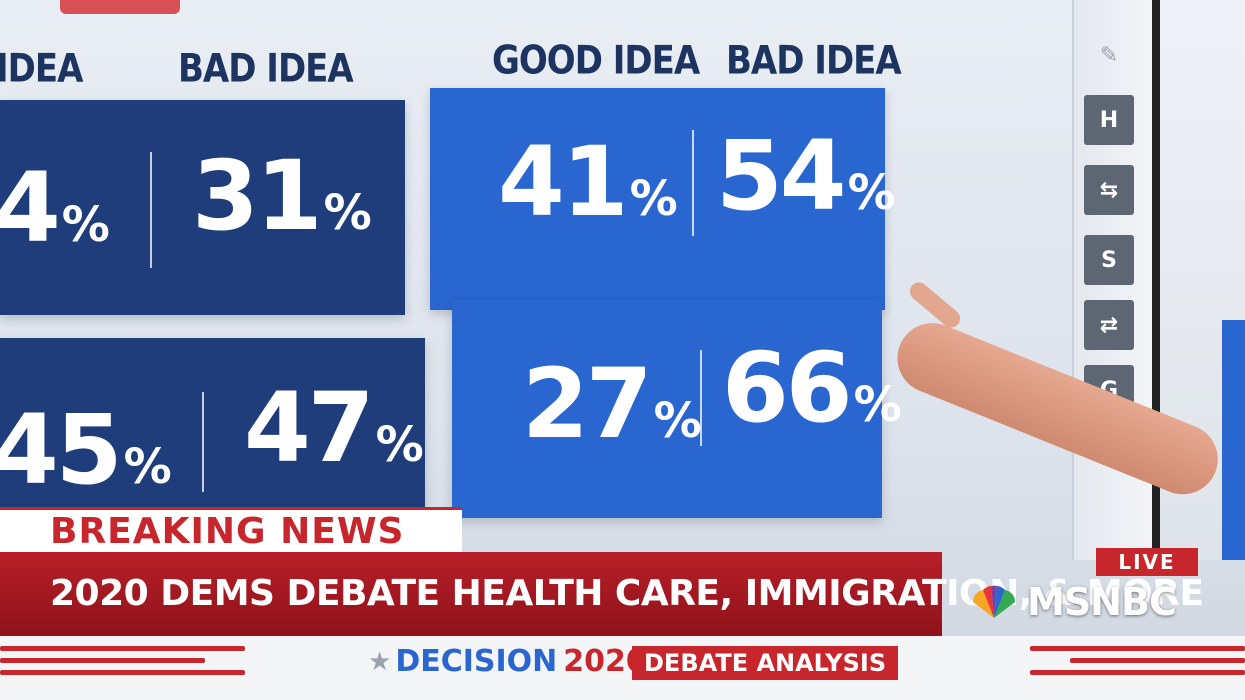  What do you see at coordinates (334, 428) in the screenshot?
I see `left-row2-bad-value: 47%` at bounding box center [334, 428].